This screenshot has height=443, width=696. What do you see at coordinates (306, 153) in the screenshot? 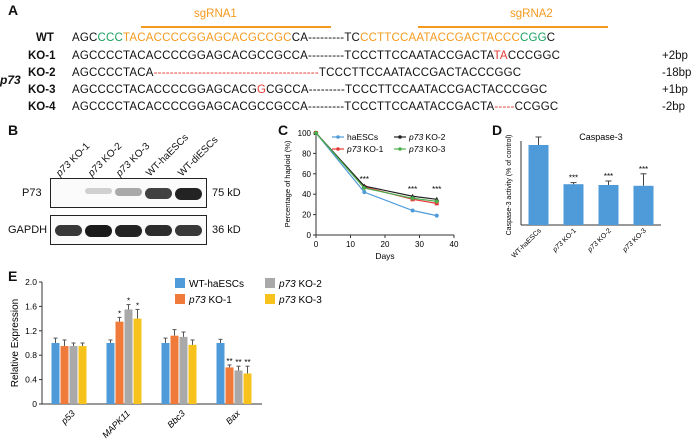
I see `y-tick-label: 80` at bounding box center [306, 153].